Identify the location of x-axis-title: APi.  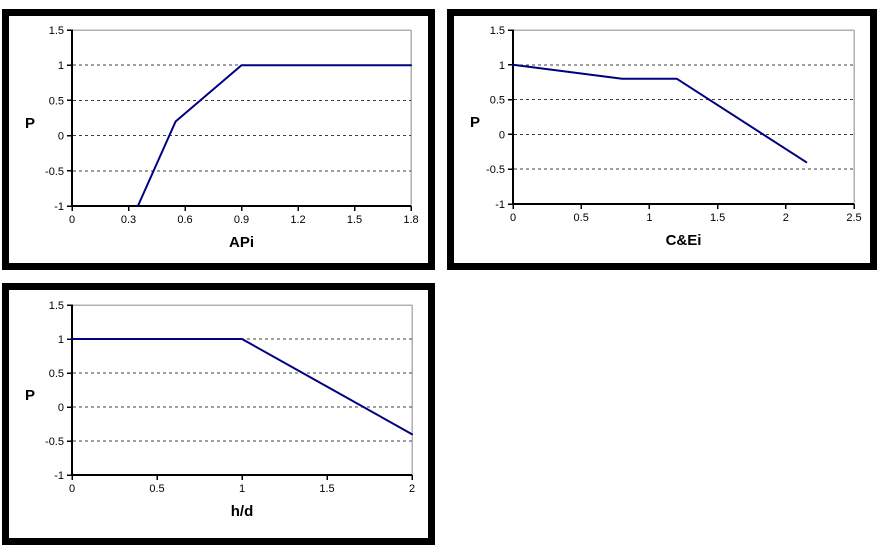
(241, 242).